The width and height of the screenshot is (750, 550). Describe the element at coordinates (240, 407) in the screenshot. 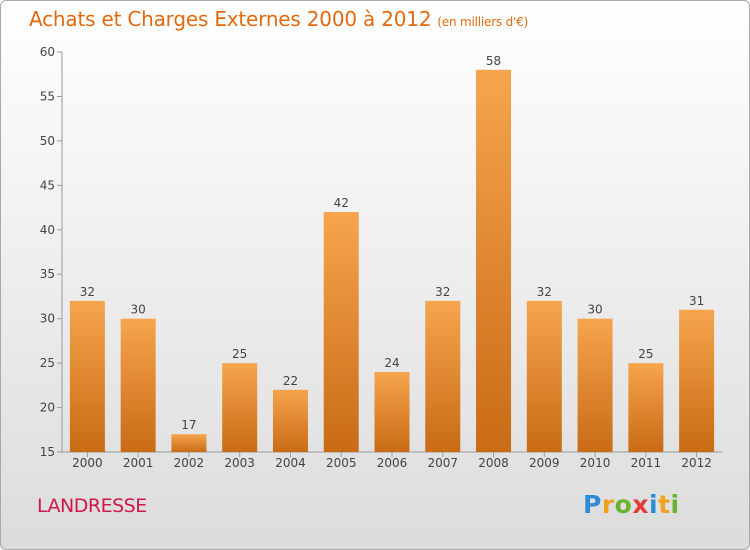

I see `bar-2003` at that location.